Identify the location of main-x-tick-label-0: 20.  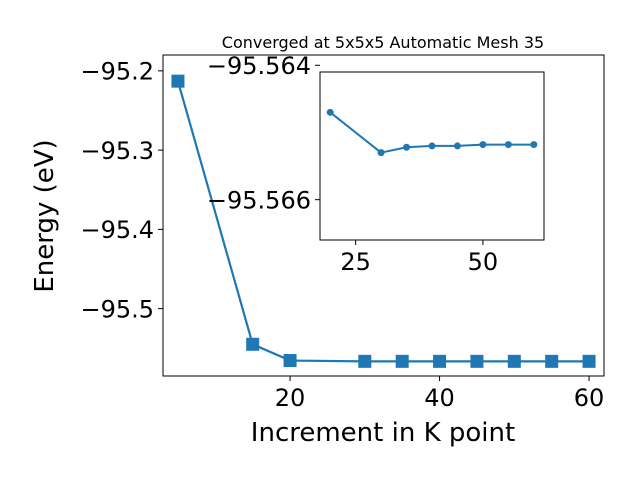
(290, 398).